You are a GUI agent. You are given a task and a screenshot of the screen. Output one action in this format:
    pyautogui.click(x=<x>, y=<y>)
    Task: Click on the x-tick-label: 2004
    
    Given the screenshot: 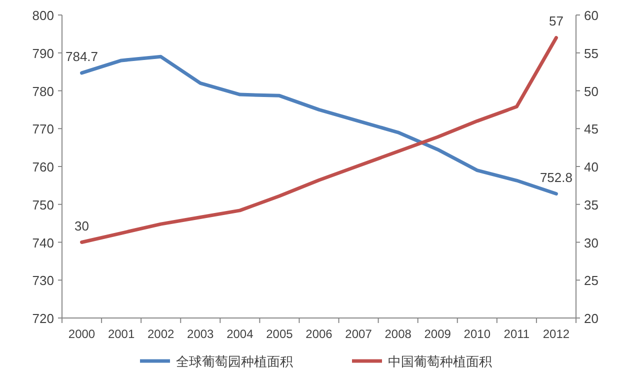 What is the action you would take?
    pyautogui.click(x=240, y=334)
    